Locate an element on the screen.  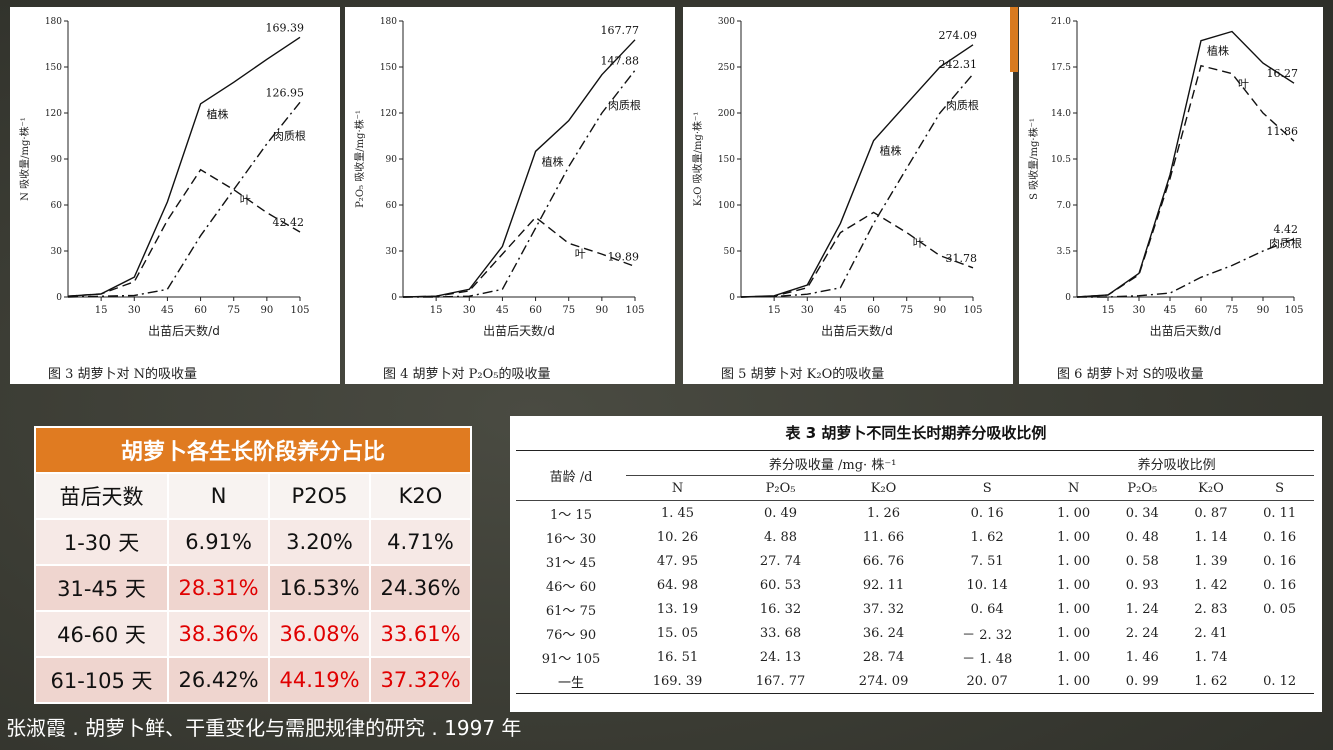
source-citation: 张淑霞 . 胡萝卜鲜、干重变化与需肥规律的研究 . 1997 年 is located at coordinates (264, 728).